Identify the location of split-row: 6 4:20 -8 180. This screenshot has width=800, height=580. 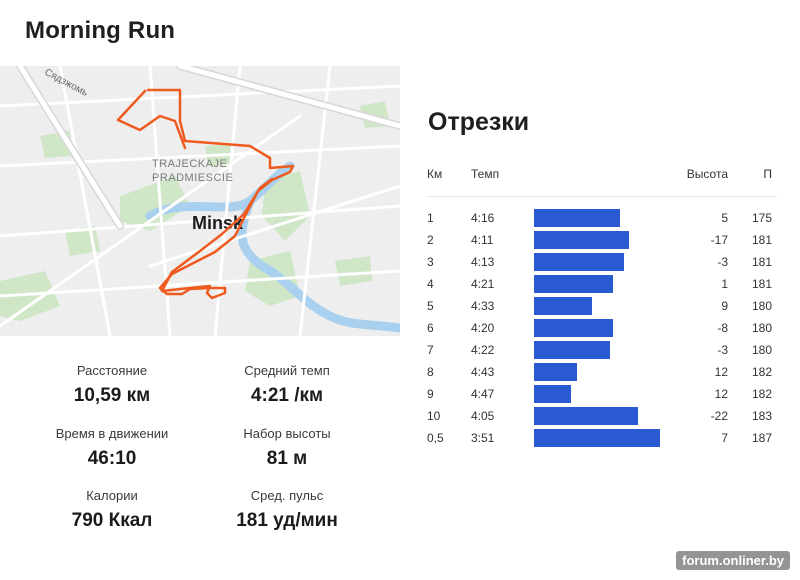
(400, 329).